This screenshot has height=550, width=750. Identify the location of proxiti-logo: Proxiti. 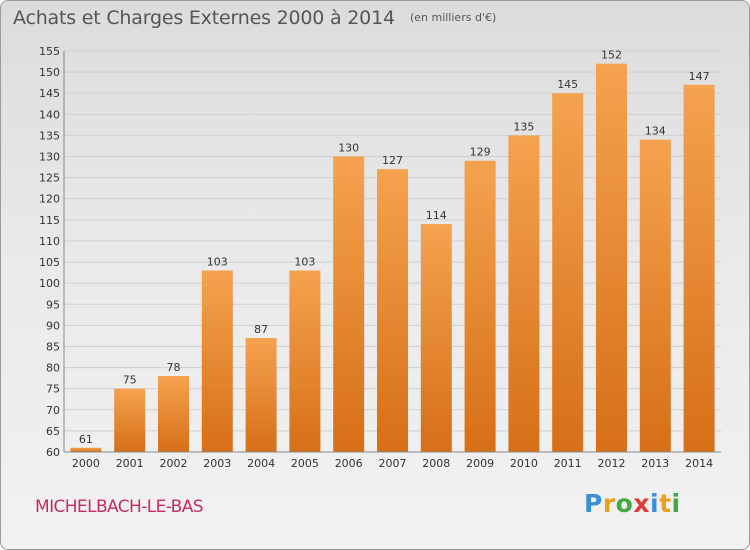
(632, 503).